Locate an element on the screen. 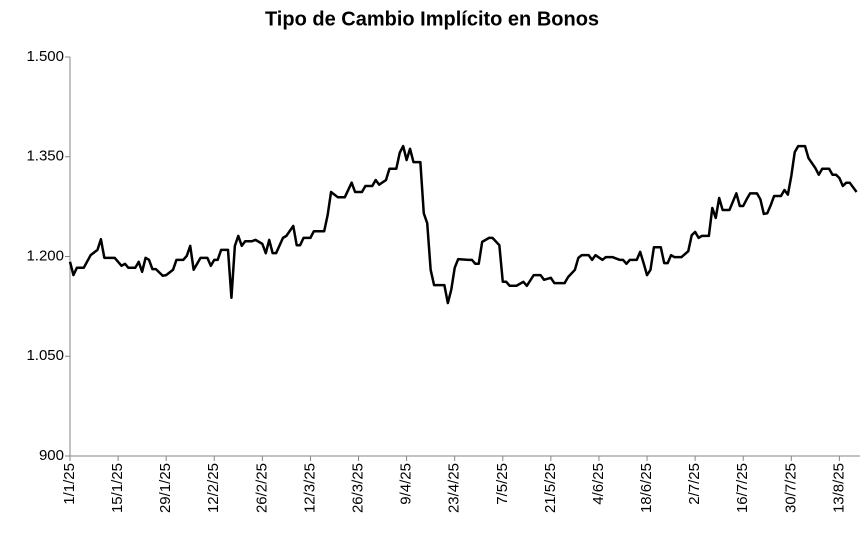  x-tick-label: 23/4/25 is located at coordinates (454, 488).